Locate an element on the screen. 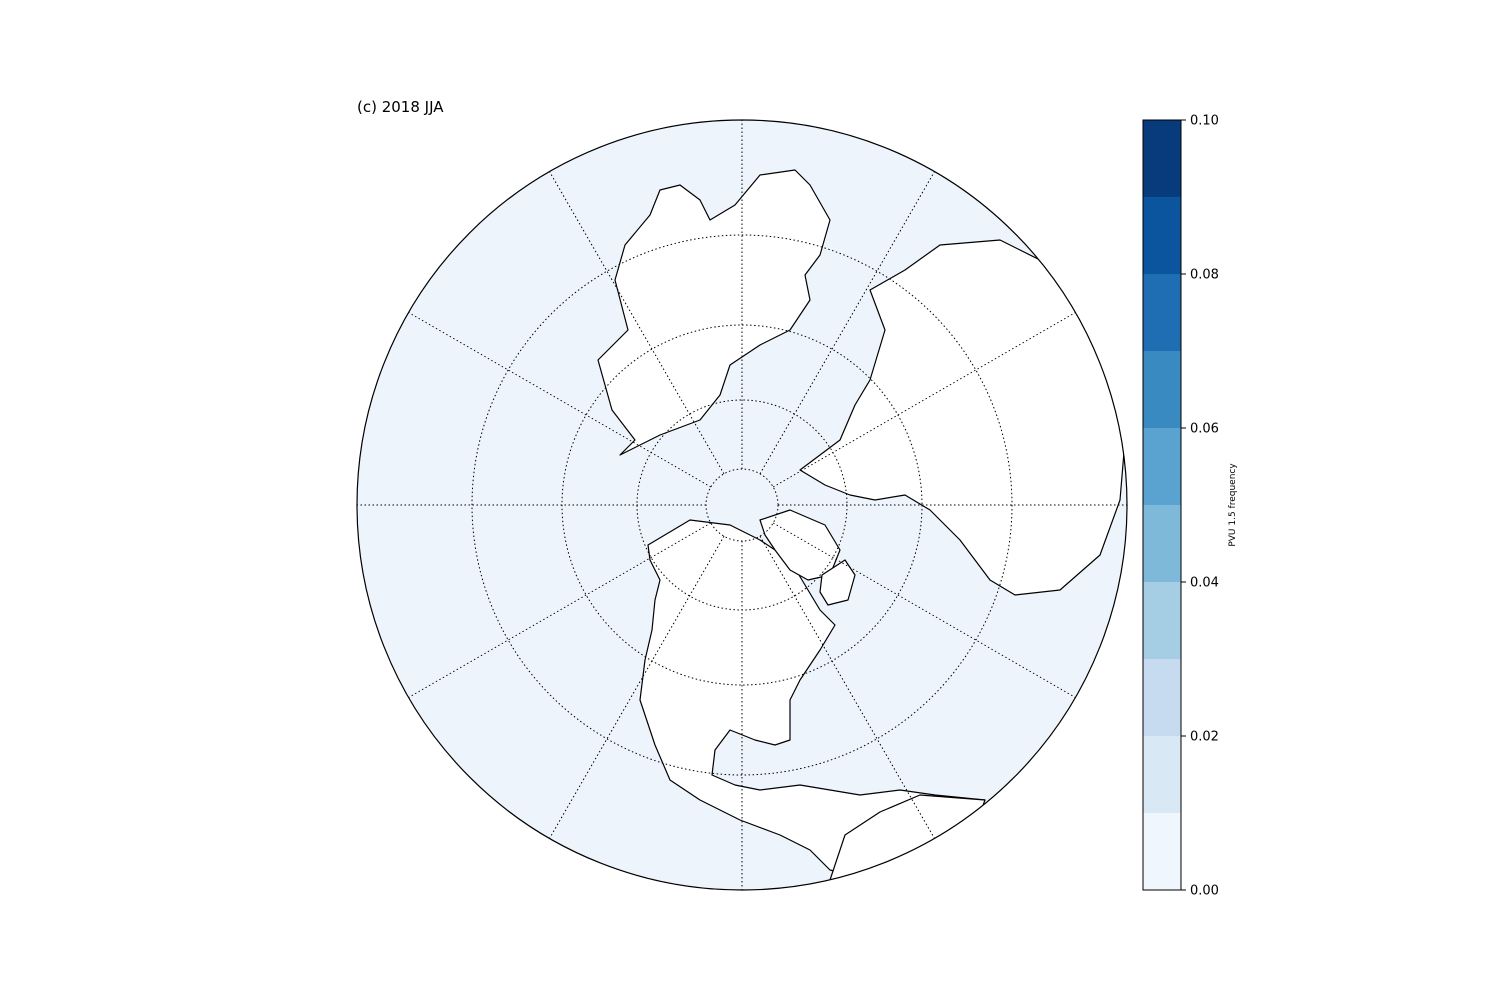  colorbar-ticks: 0.00 0.02 0.04 0.06 0.08 0.10 is located at coordinates (1200, 506).